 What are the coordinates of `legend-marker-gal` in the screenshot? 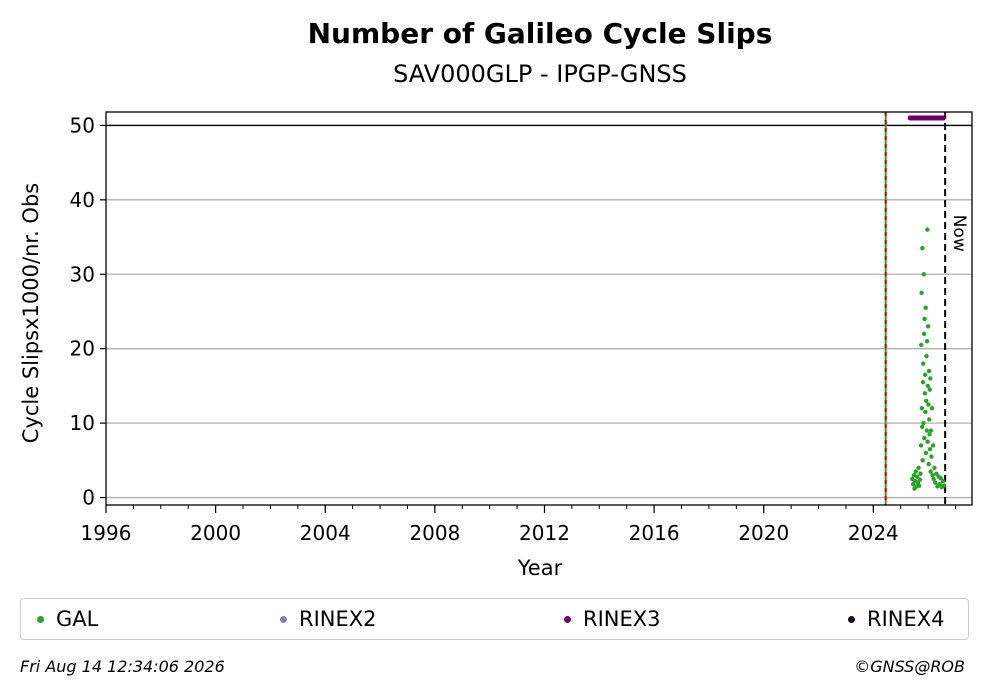 It's located at (40, 619).